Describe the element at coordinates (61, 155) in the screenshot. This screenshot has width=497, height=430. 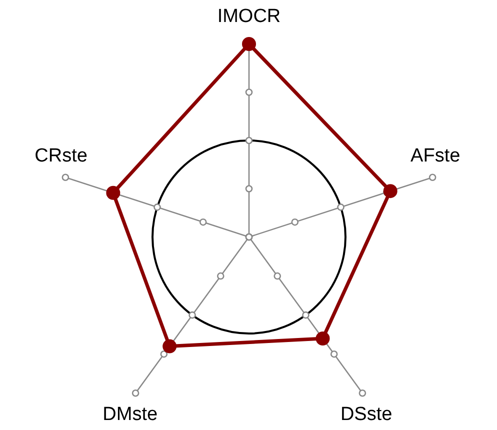
I see `spoke-label: CRste` at that location.